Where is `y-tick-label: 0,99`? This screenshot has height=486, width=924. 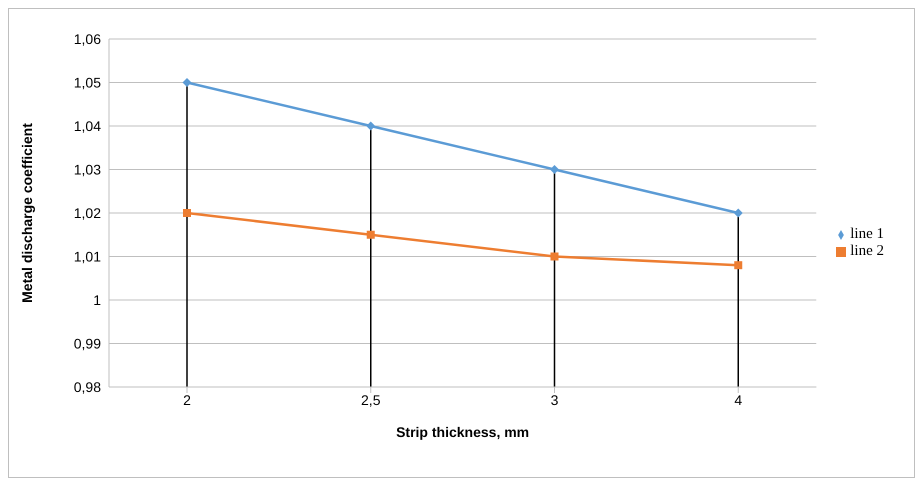 y-tick-label: 0,99 is located at coordinates (88, 343).